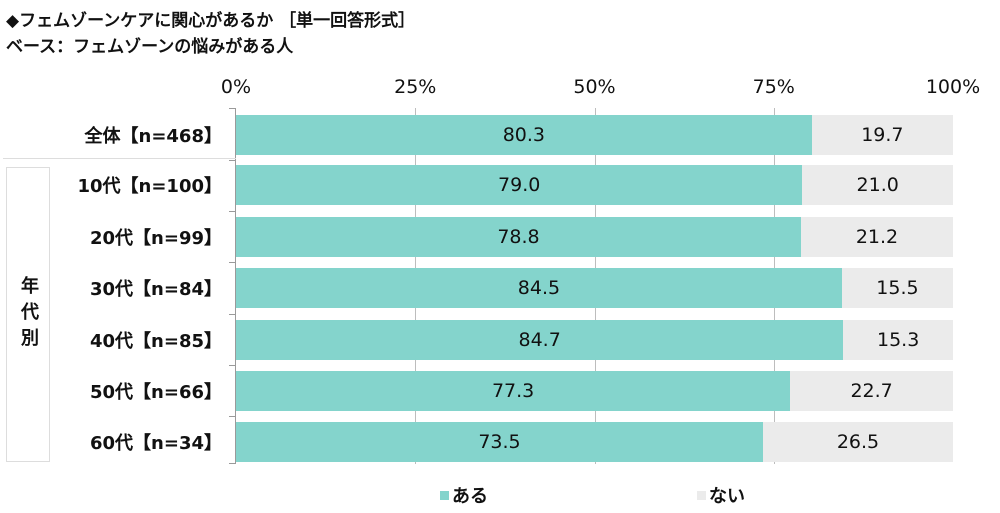  I want to click on data-label: 79.0, so click(519, 185).